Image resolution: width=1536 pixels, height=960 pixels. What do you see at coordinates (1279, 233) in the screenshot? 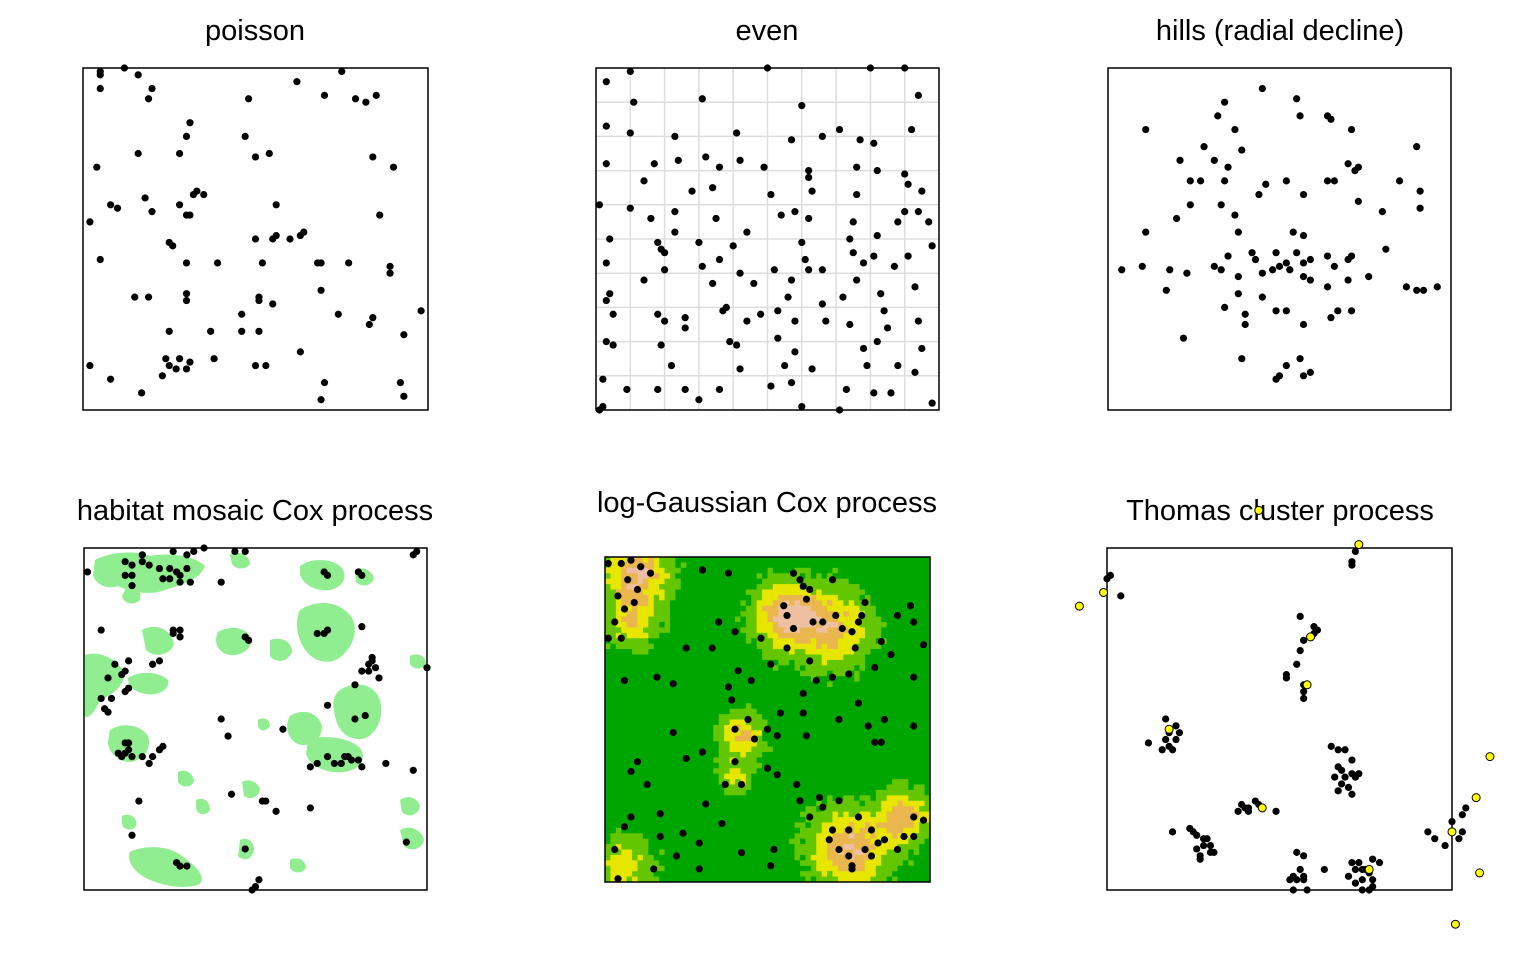
I see `points-hills` at bounding box center [1279, 233].